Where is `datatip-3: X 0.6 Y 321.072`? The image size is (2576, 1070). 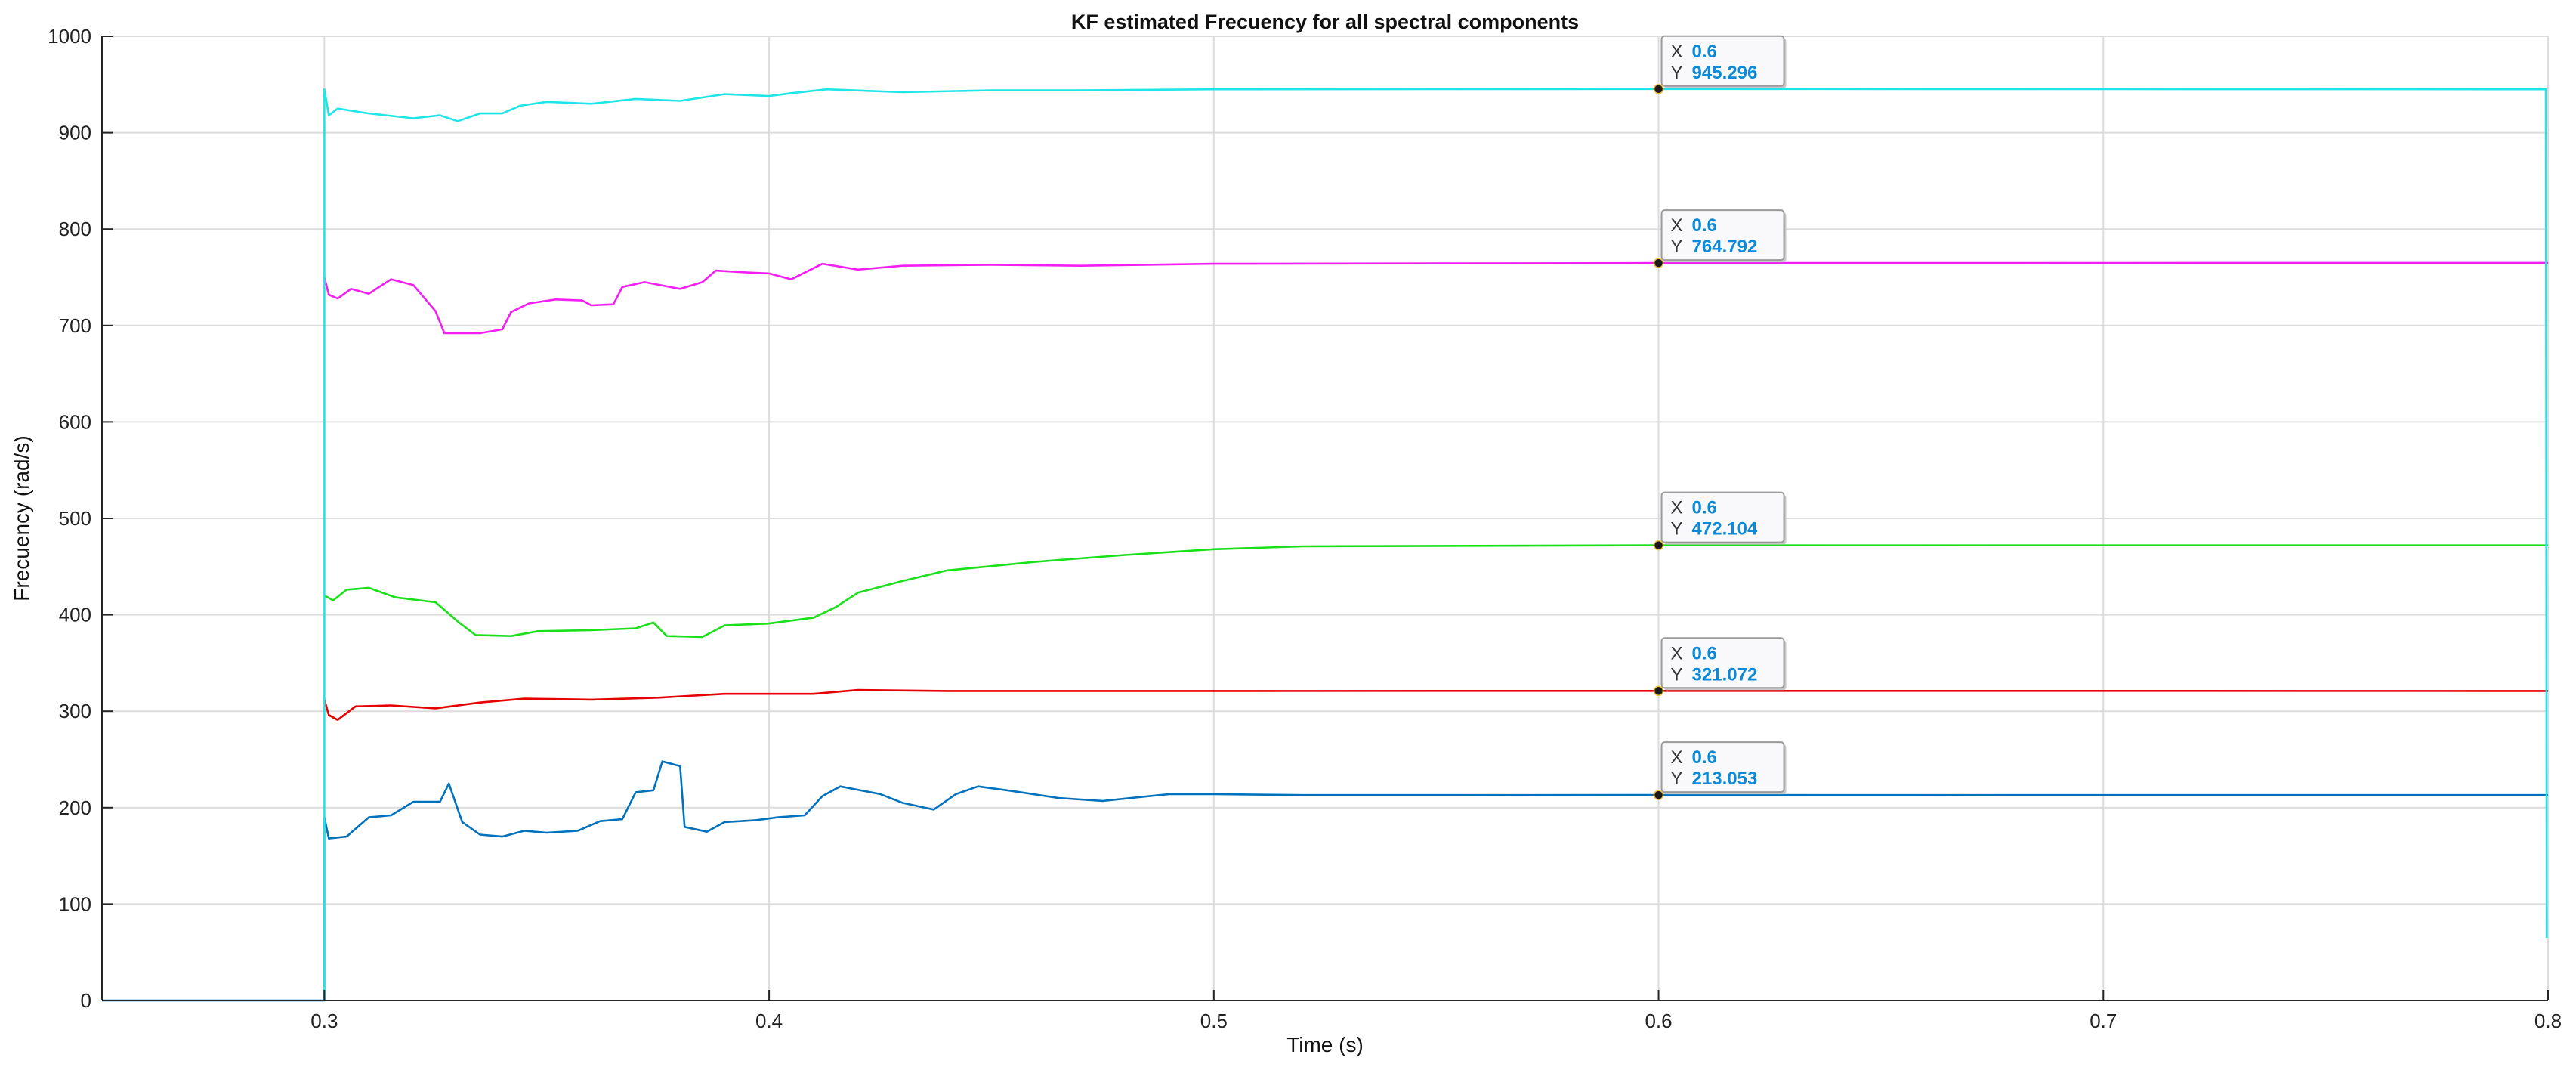
datatip-3: X 0.6 Y 321.072 is located at coordinates (1720, 667).